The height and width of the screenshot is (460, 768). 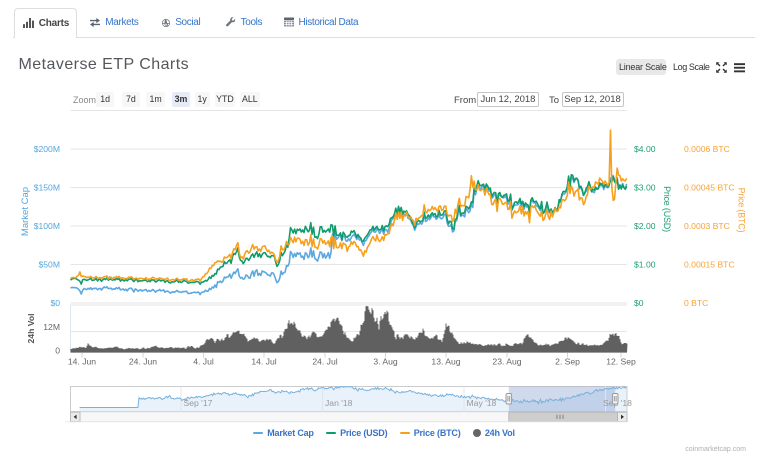 What do you see at coordinates (445, 362) in the screenshot?
I see `svg-text: 13. Aug` at bounding box center [445, 362].